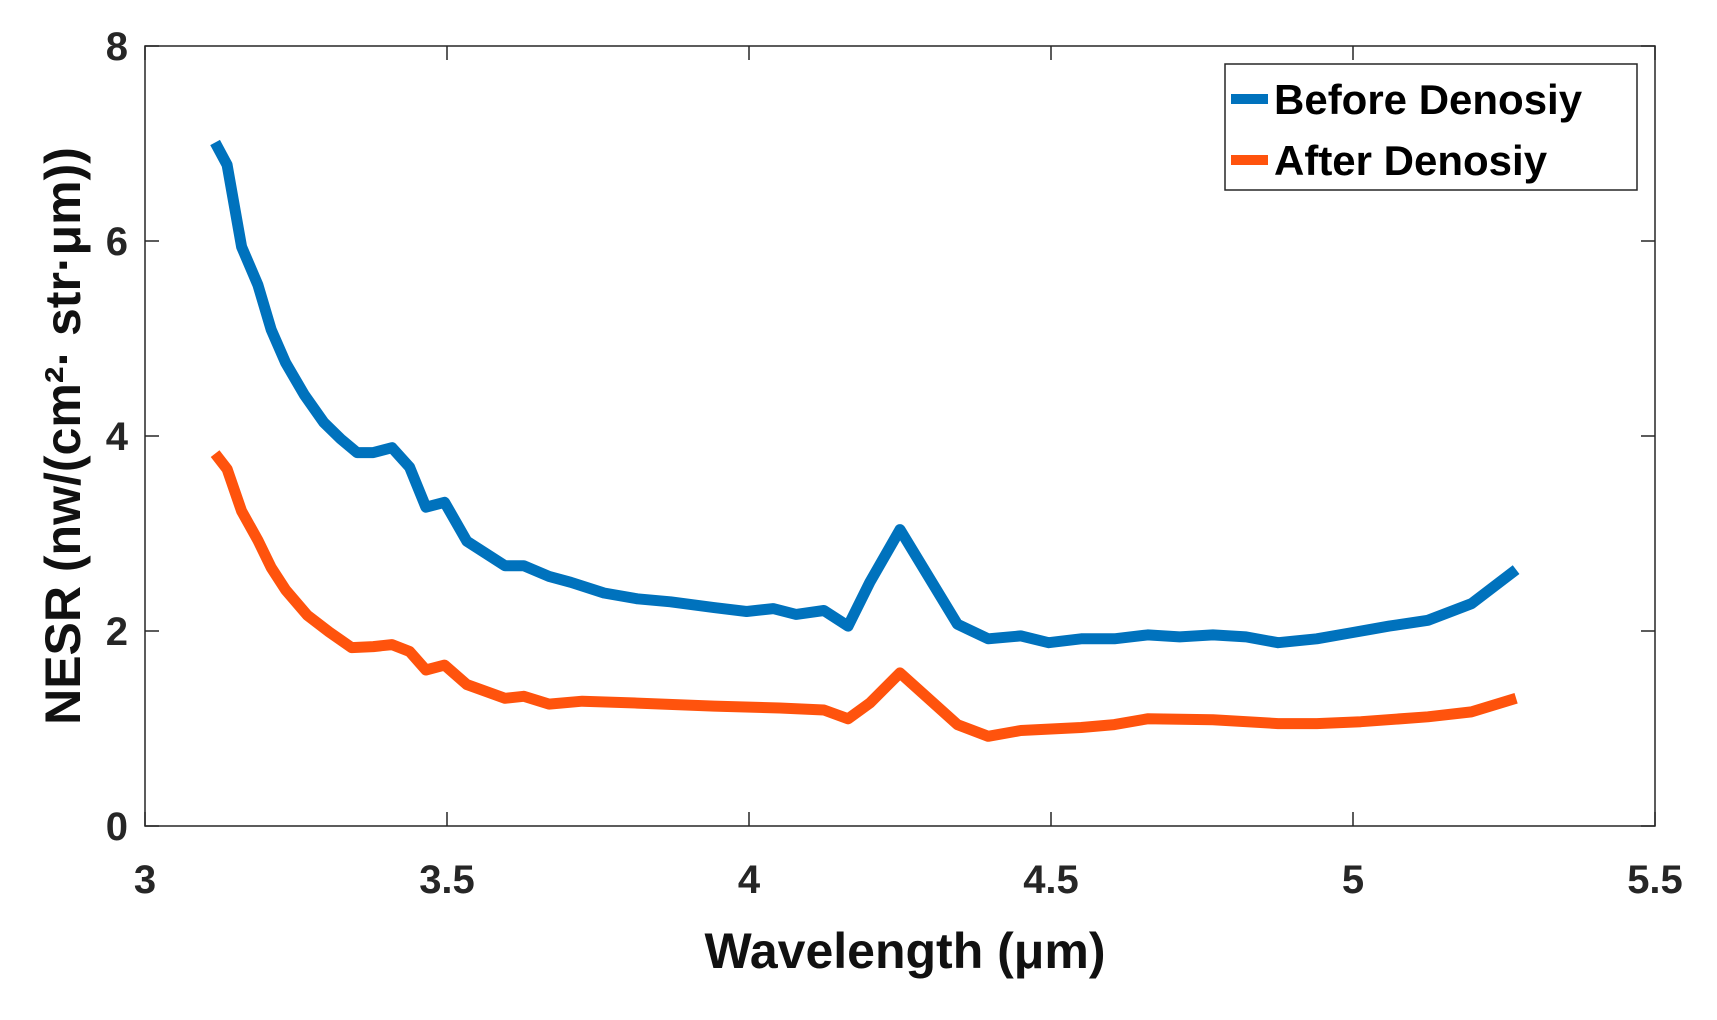 This screenshot has height=1020, width=1717. Describe the element at coordinates (1655, 880) in the screenshot. I see `x-tick-label: 5.5` at that location.